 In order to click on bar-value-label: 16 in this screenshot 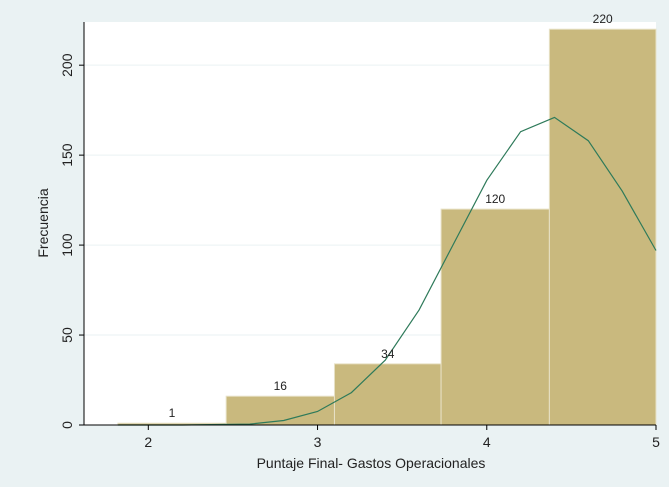, I will do `click(281, 386)`.